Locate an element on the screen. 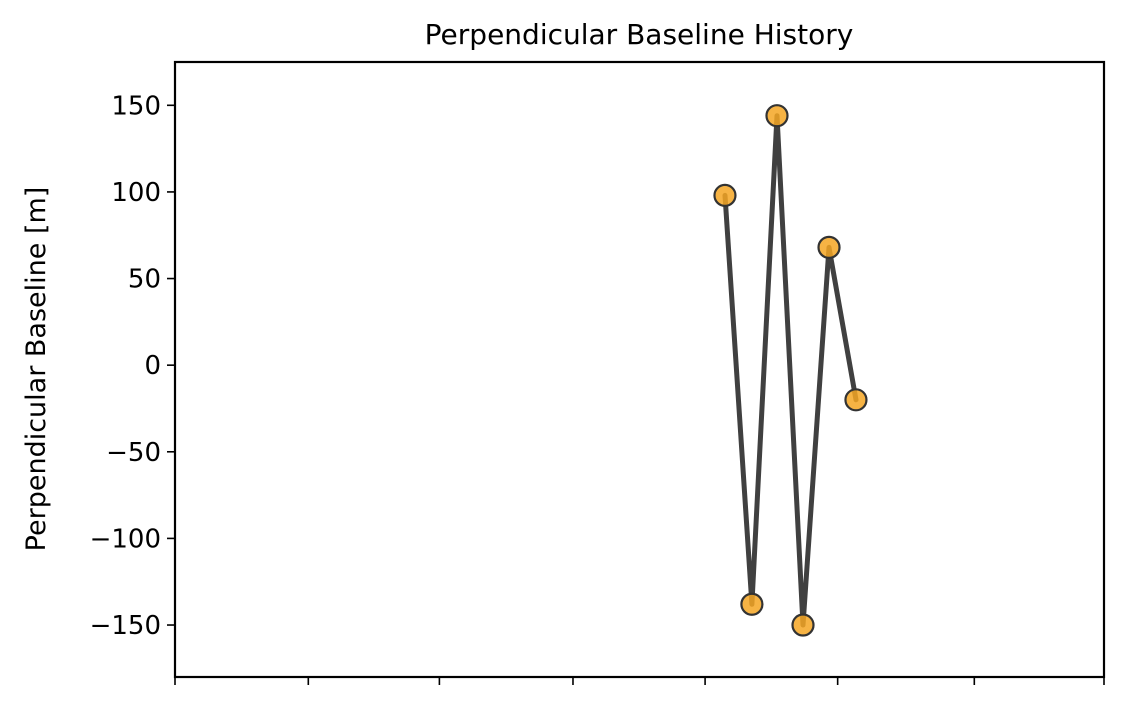 The height and width of the screenshot is (704, 1125). y-axis-label: Perpendicular Baseline [m] is located at coordinates (36, 369).